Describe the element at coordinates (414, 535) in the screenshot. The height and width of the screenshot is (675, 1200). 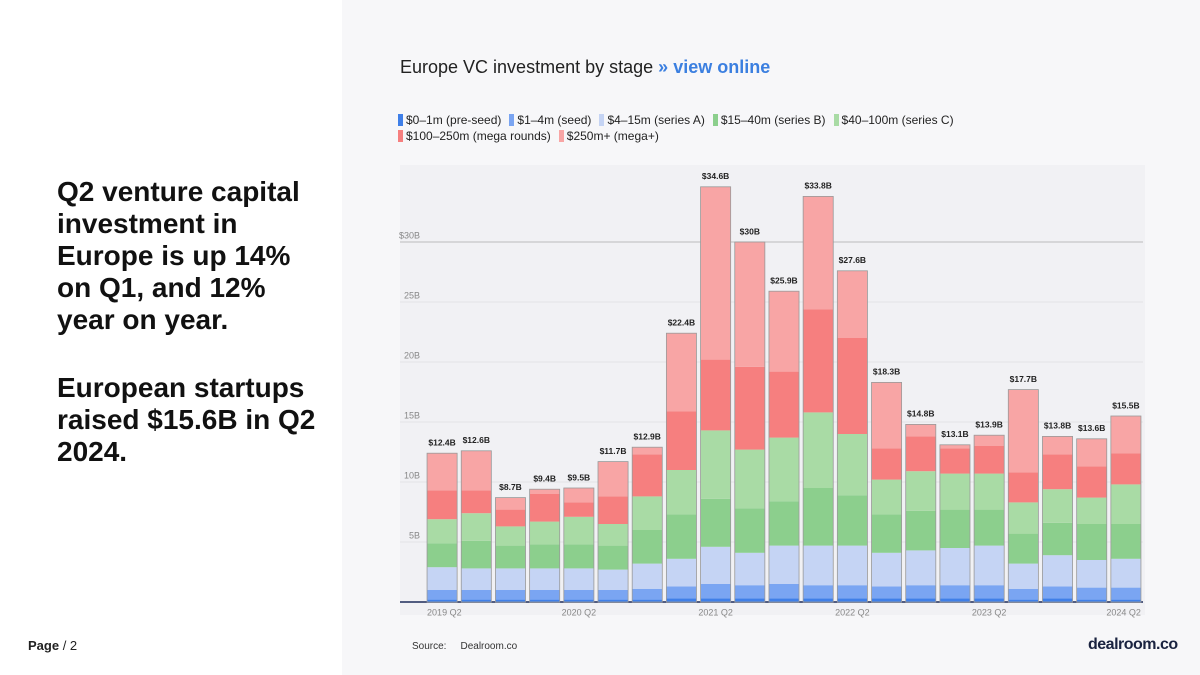
I see `y-tick-label: 5B` at that location.